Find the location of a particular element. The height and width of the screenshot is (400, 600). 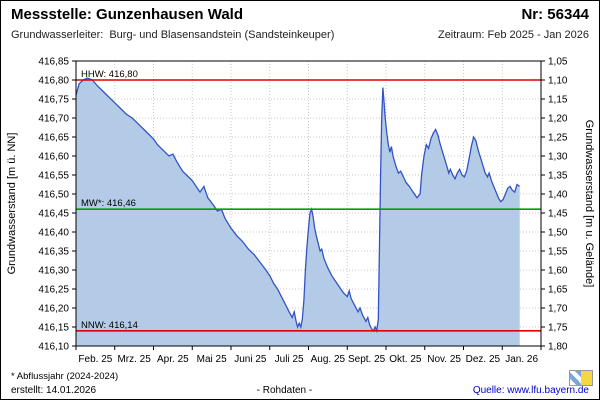

svg-text: 1,70 is located at coordinates (558, 309).